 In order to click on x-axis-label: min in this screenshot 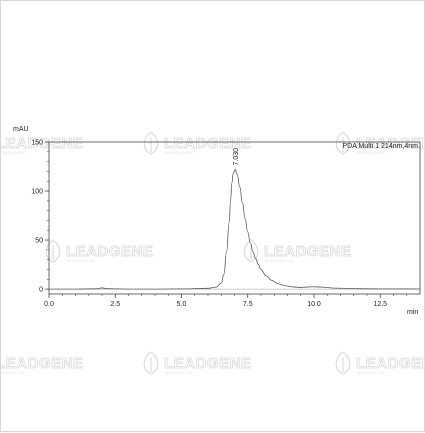, I will do `click(412, 312)`.